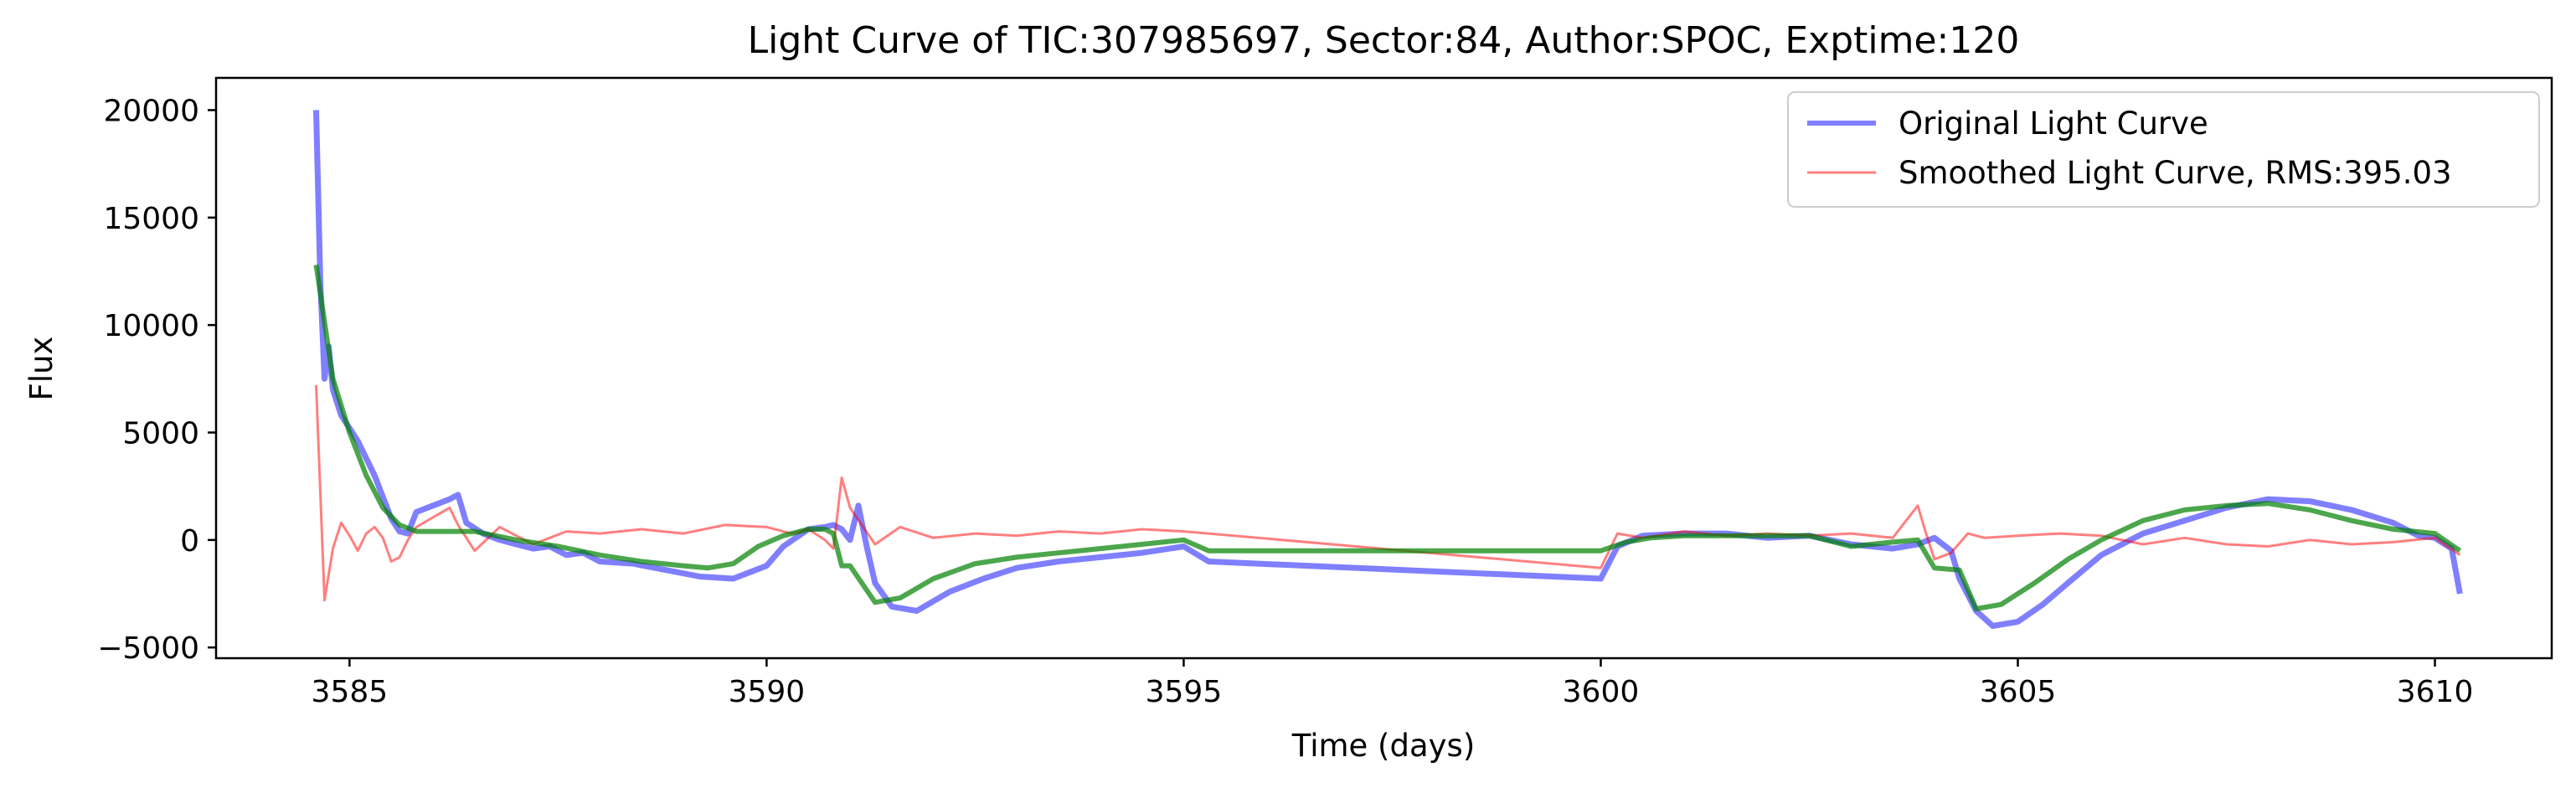  What do you see at coordinates (1184, 692) in the screenshot?
I see `x-tick-label: 3595` at bounding box center [1184, 692].